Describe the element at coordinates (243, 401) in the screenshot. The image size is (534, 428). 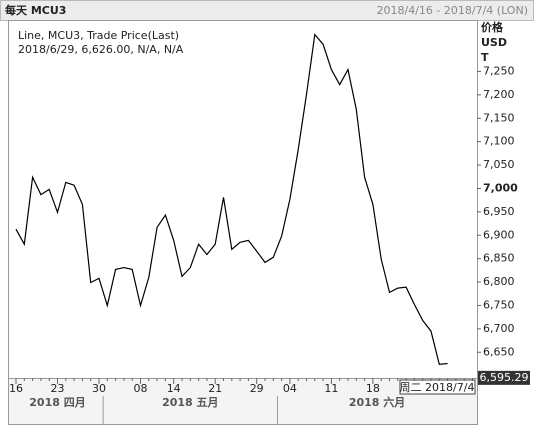
I see `x-axis-area` at that location.